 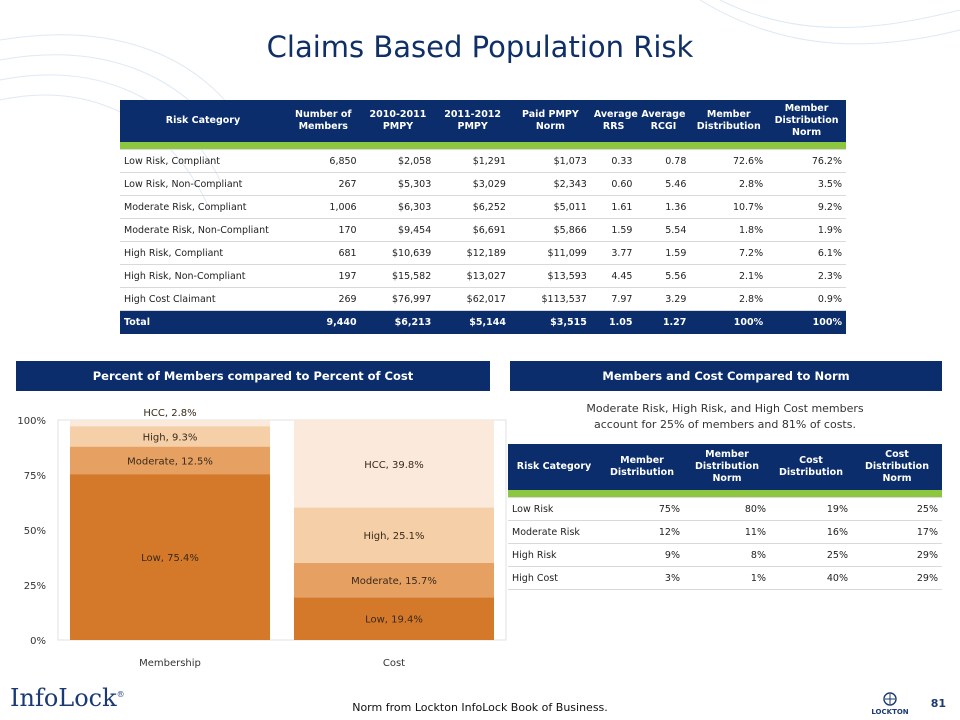 What do you see at coordinates (398, 207) in the screenshot?
I see `risk-table-cell: $6,303` at bounding box center [398, 207].